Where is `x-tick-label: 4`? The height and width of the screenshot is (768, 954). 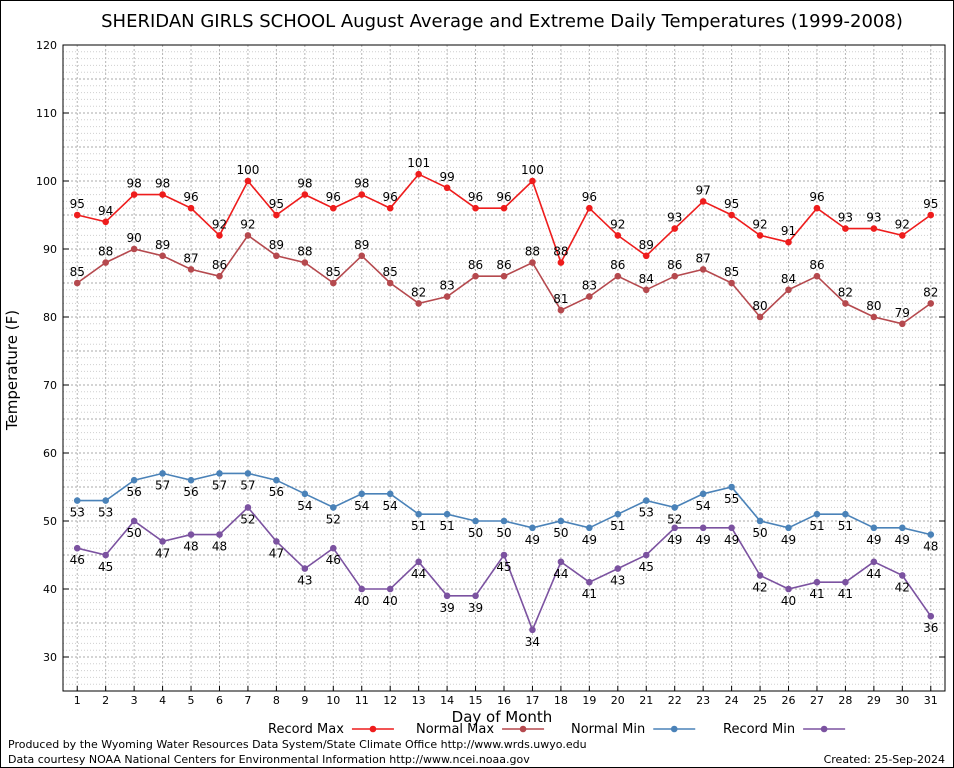
x-tick-label: 4 is located at coordinates (162, 700).